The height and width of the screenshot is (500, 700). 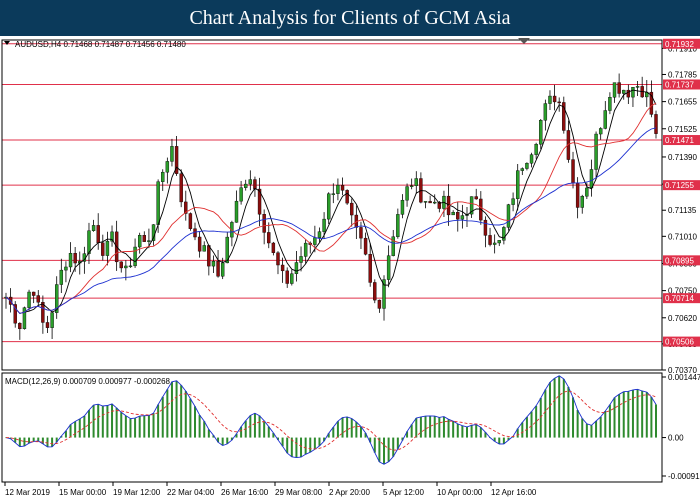 I want to click on dropdown-triangle-icon, so click(x=7, y=43).